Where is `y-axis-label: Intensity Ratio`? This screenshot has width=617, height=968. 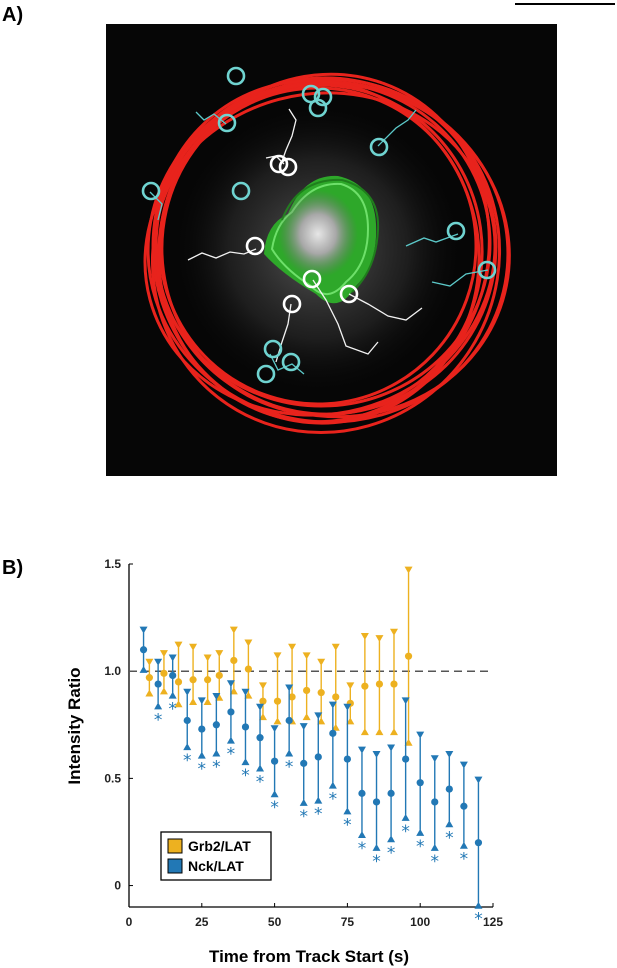
y-axis-label: Intensity Ratio is located at coordinates (74, 725).